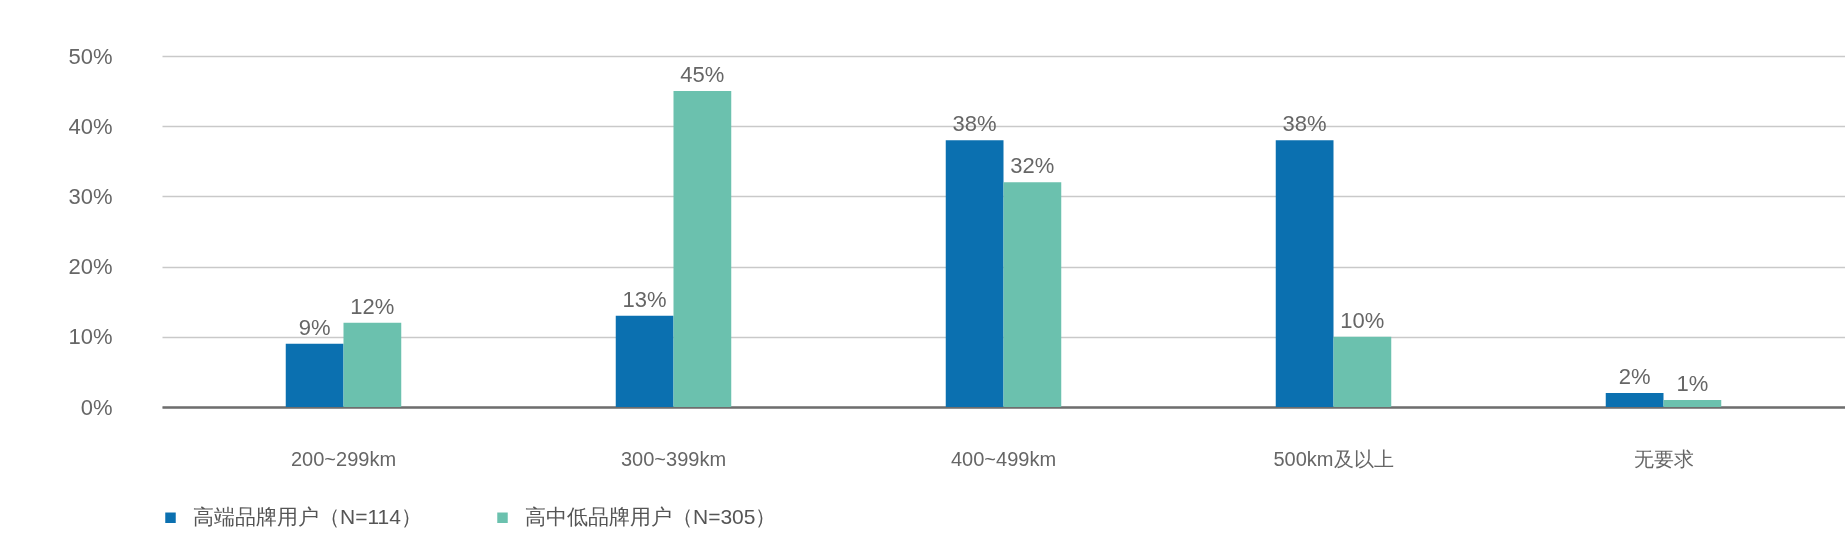 This screenshot has height=540, width=1845. I want to click on y-tick-label: 50%, so click(90, 56).